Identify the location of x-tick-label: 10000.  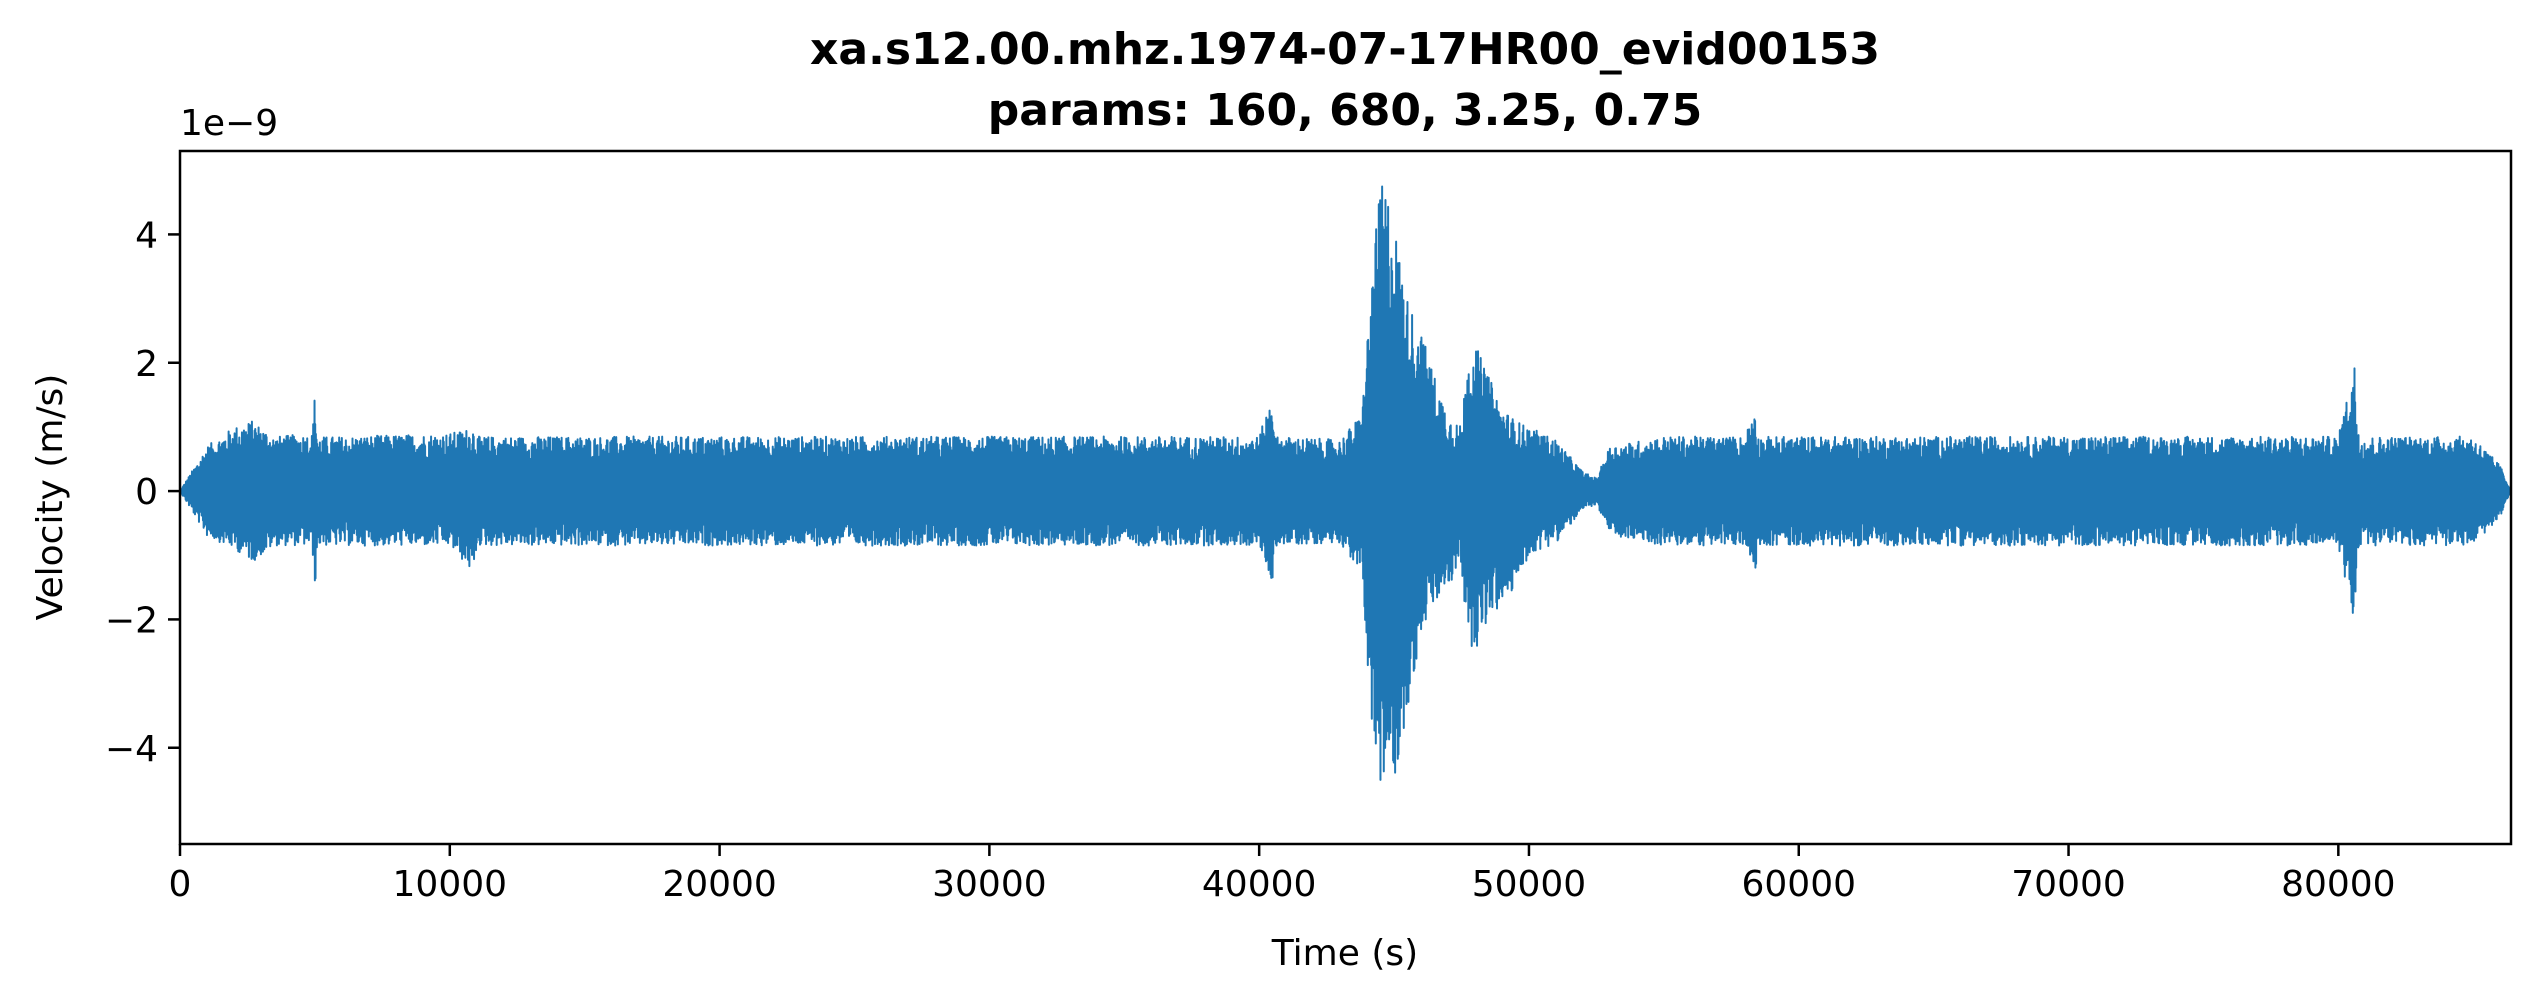
(450, 884).